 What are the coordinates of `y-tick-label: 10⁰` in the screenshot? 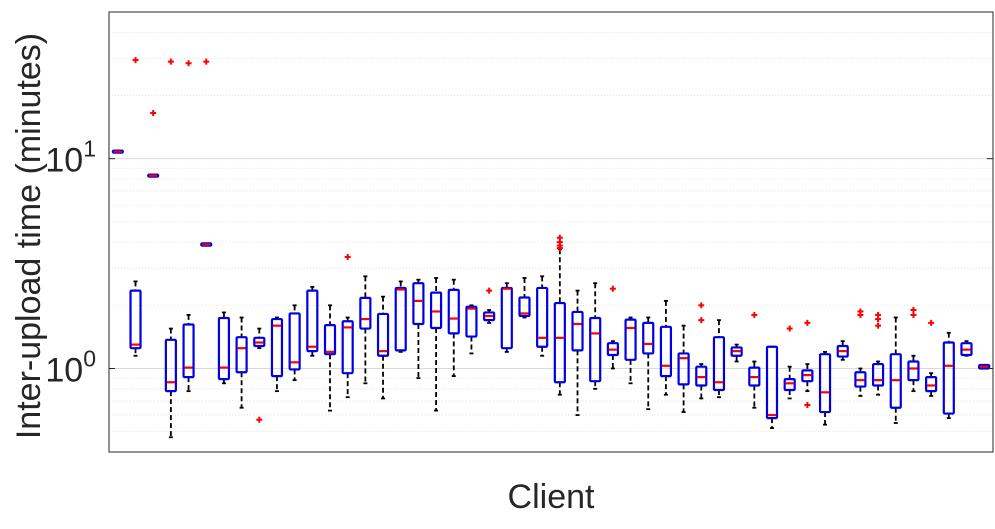 It's located at (70, 367).